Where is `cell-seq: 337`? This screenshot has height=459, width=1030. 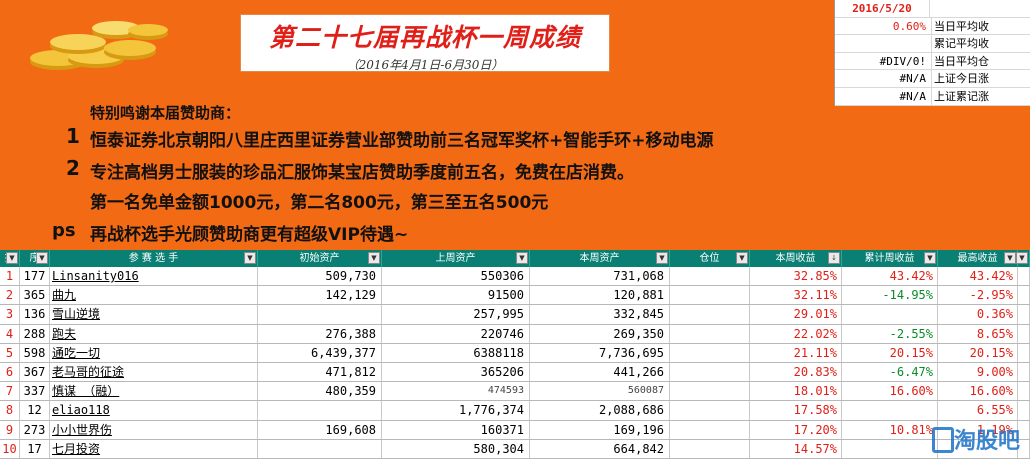 cell-seq: 337 is located at coordinates (35, 391).